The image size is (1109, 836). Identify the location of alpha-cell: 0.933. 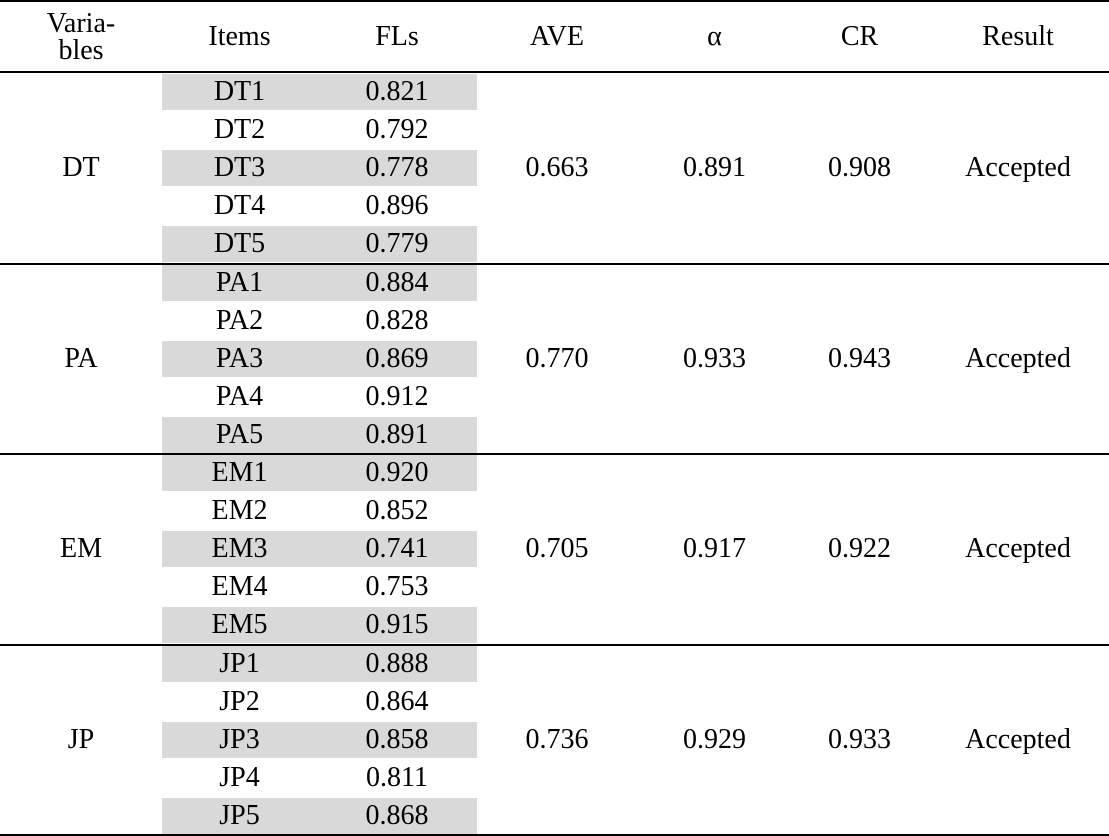
(714, 358).